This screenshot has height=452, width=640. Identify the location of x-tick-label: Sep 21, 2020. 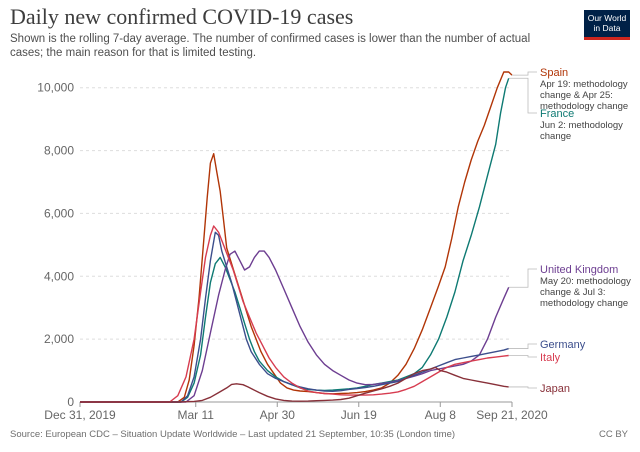
(512, 415).